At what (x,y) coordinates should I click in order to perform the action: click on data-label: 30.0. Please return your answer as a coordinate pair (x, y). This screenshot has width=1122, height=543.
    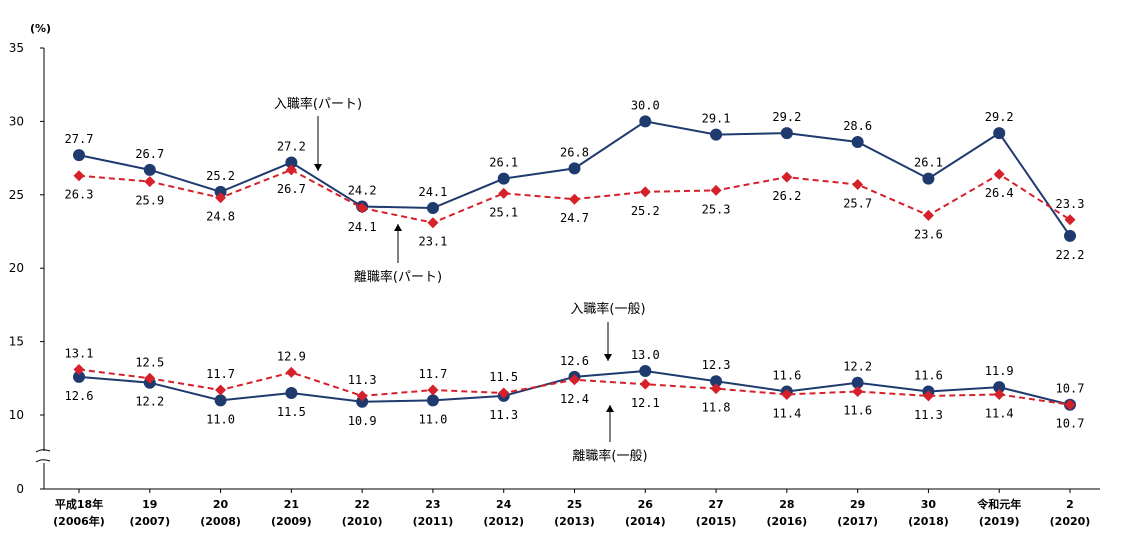
    Looking at the image, I should click on (645, 105).